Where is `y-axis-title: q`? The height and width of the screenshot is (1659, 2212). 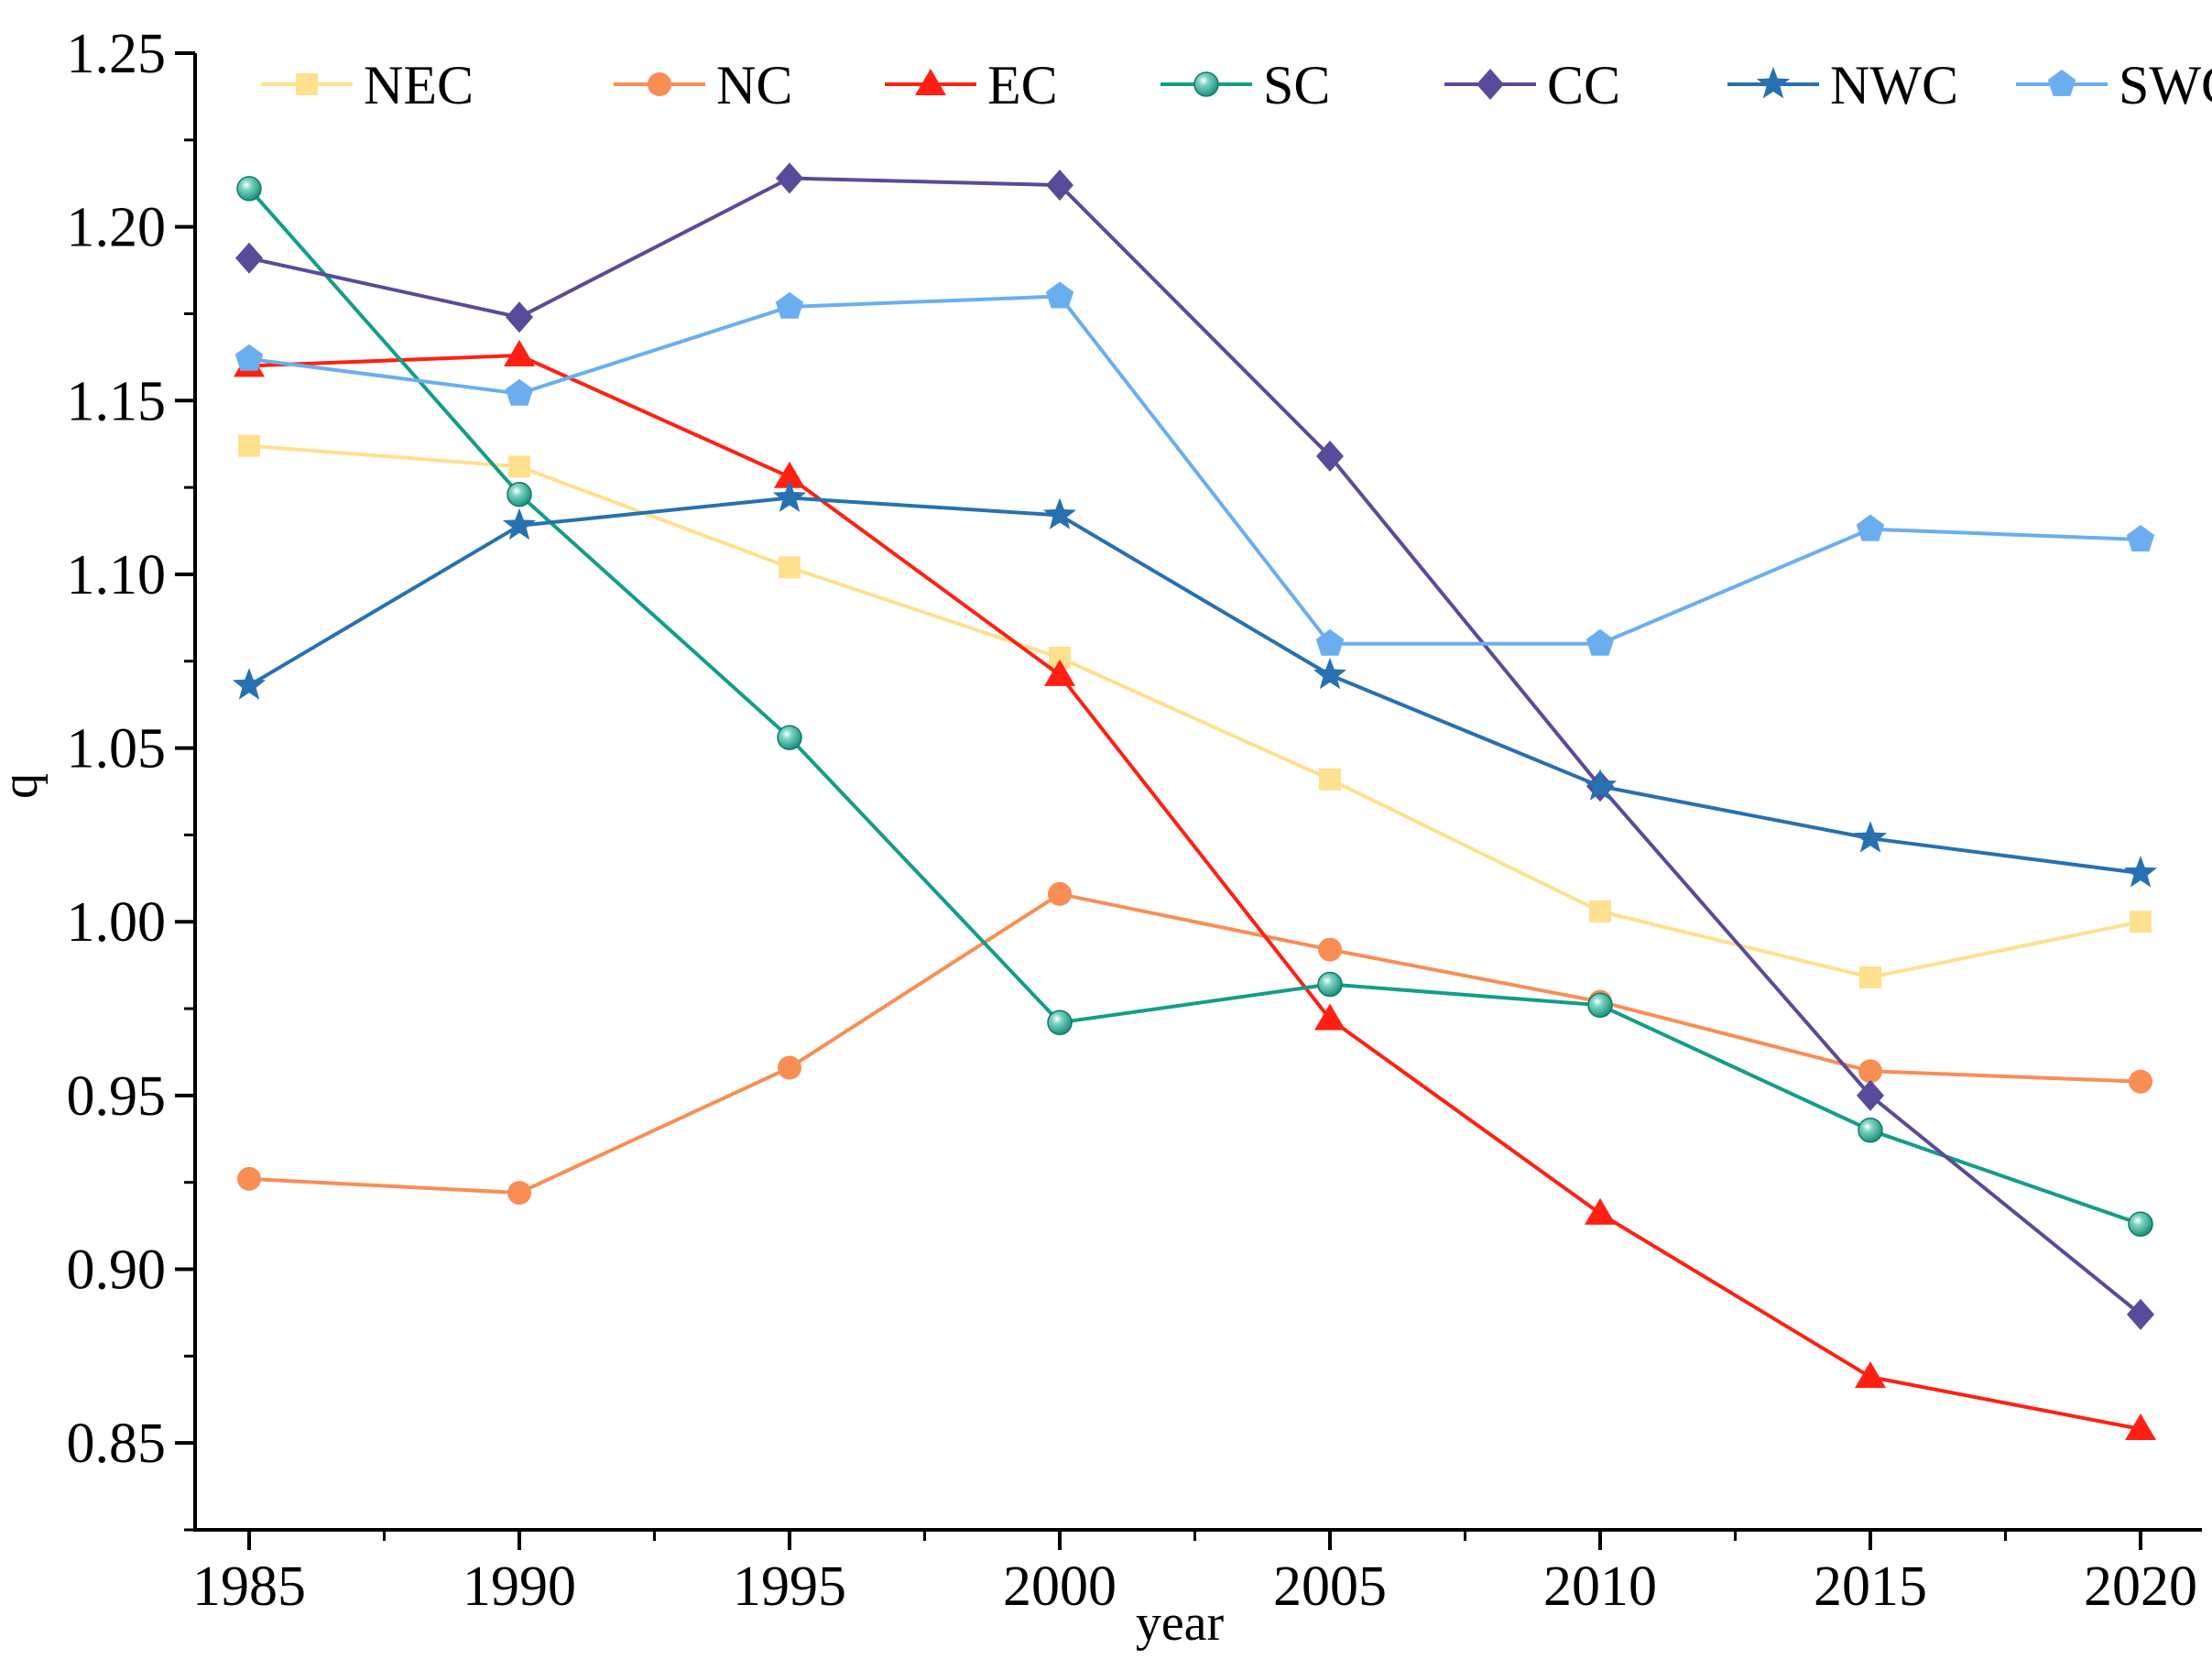 y-axis-title: q is located at coordinates (25, 786).